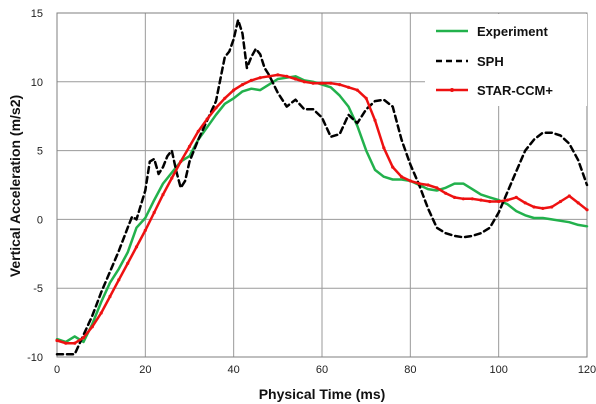 This screenshot has width=596, height=404. Describe the element at coordinates (322, 394) in the screenshot. I see `x-axis-title: Physical Time (ms)` at that location.